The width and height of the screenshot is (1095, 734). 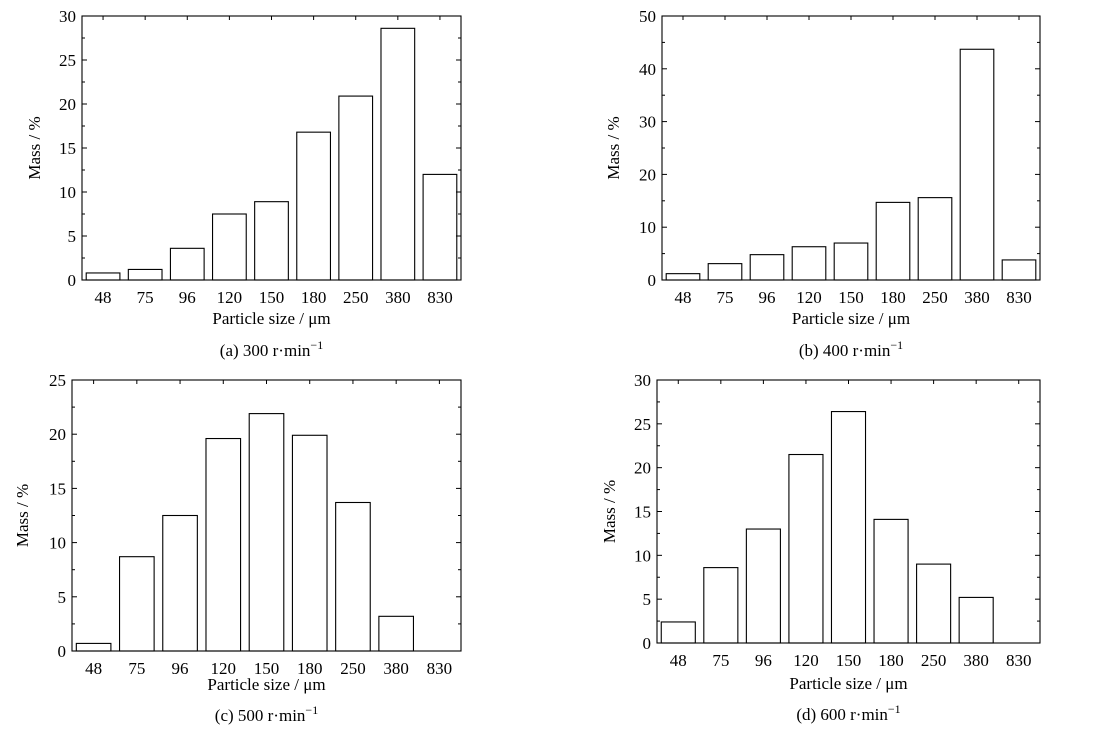 What do you see at coordinates (845, 350) in the screenshot?
I see `caption-main: (b) 400 r·min` at bounding box center [845, 350].